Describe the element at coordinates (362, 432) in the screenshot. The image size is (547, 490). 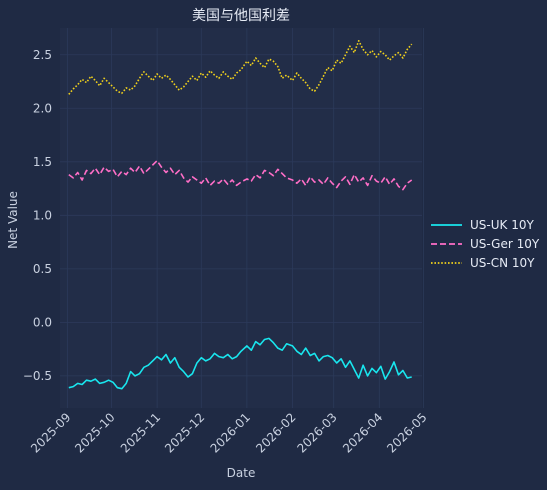
I see `x-tick-label: 2026-04` at that location.